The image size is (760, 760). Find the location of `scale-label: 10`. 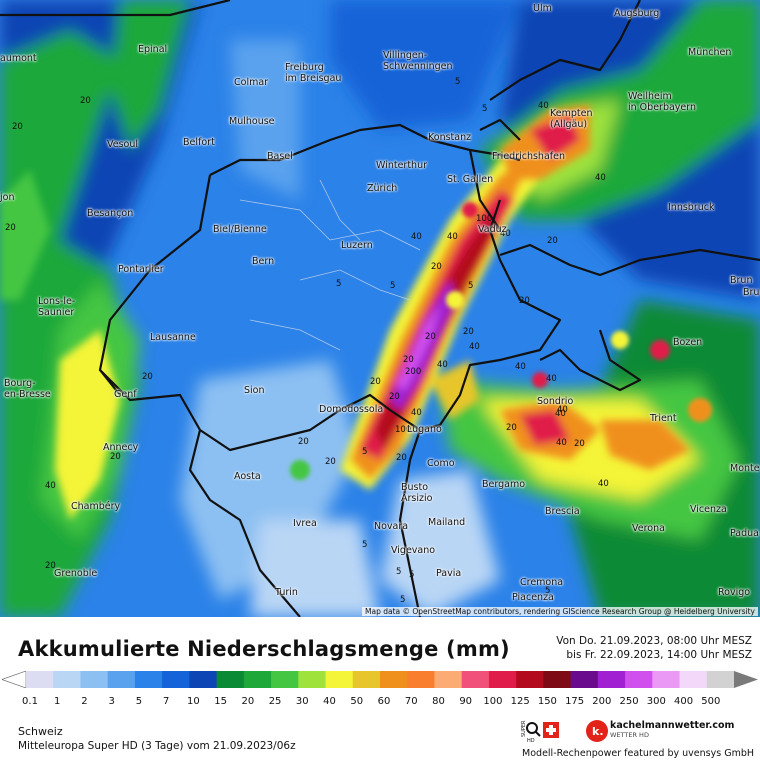

scale-label: 10 is located at coordinates (193, 701).